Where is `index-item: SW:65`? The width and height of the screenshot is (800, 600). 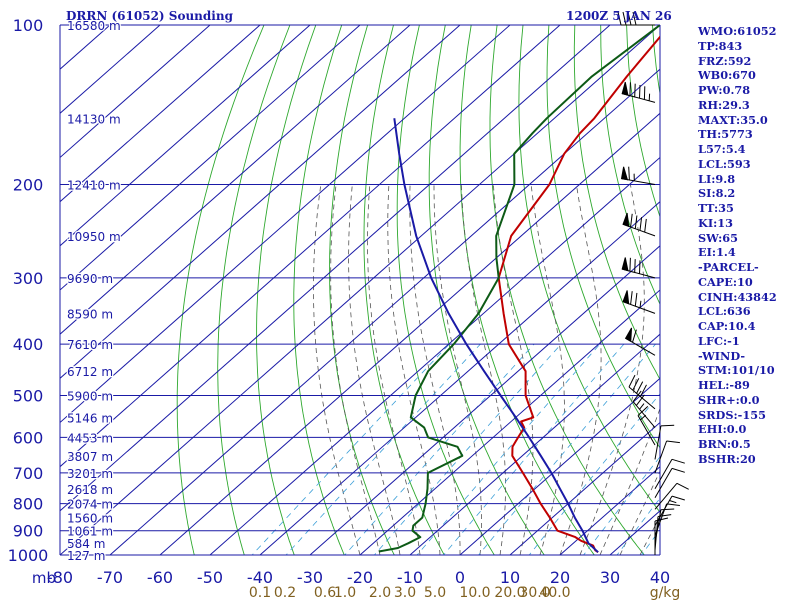
index-item: SW:65 is located at coordinates (718, 237).